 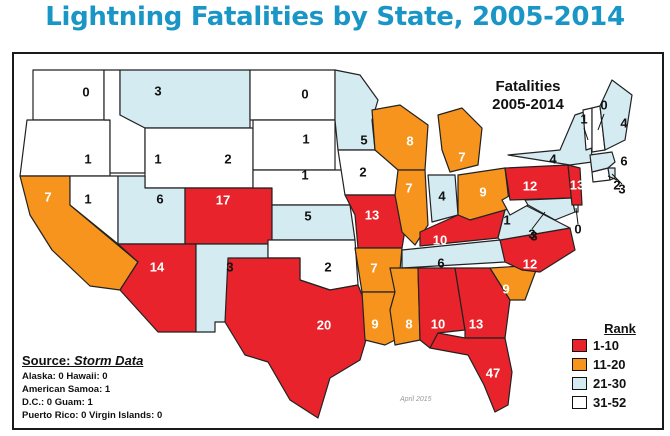 What do you see at coordinates (616, 184) in the screenshot?
I see `state-value-label-ct: 2` at bounding box center [616, 184].